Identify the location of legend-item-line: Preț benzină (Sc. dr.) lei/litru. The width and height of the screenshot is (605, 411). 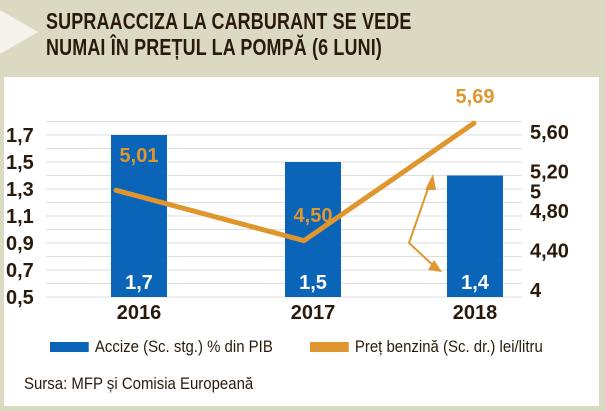
(426, 347).